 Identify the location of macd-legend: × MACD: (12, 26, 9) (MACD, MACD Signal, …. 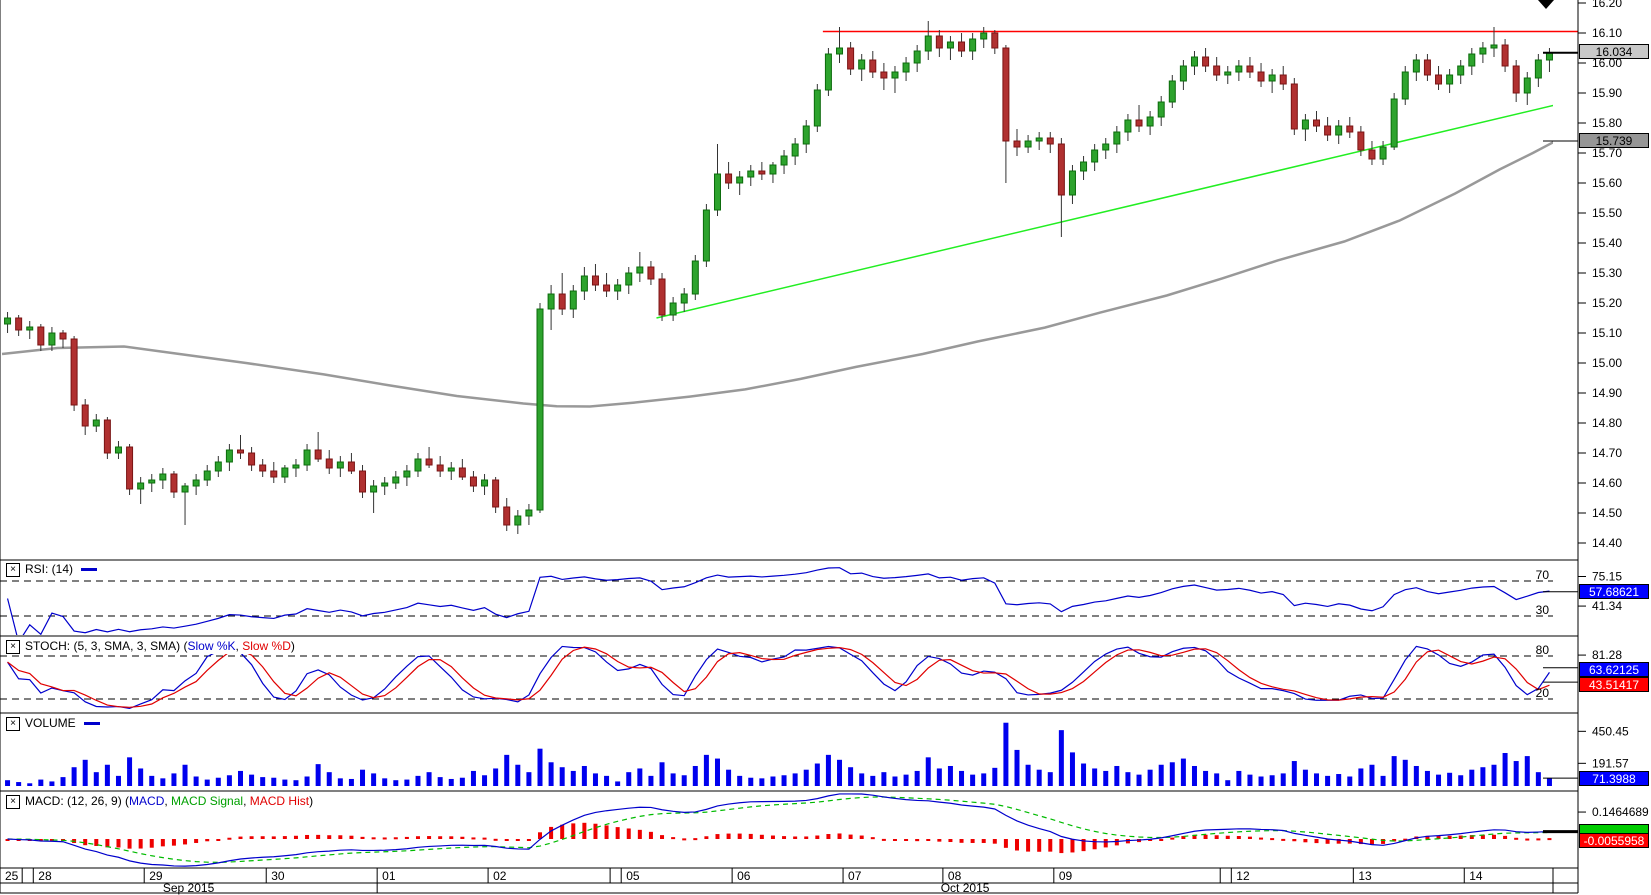
(162, 801).